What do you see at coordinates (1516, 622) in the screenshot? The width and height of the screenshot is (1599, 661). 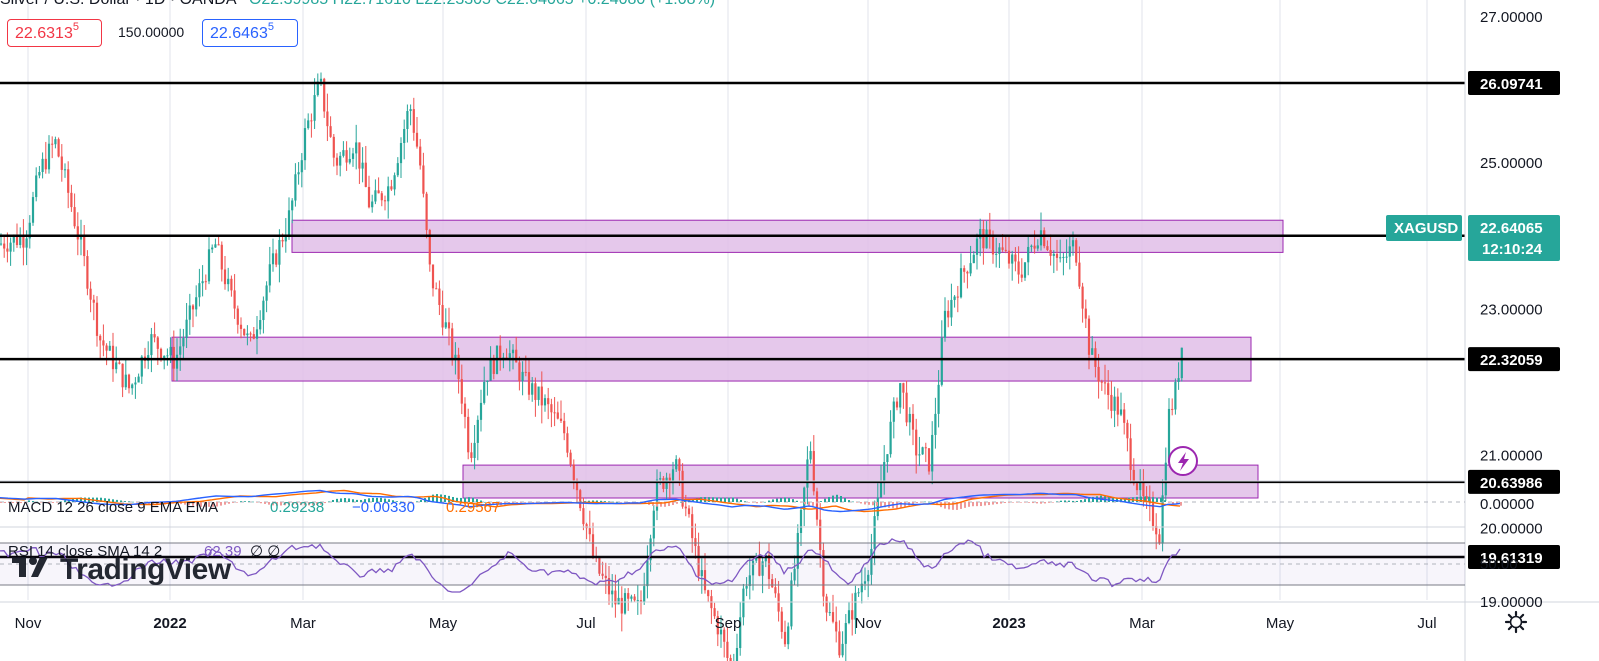 I see `gear-icon` at bounding box center [1516, 622].